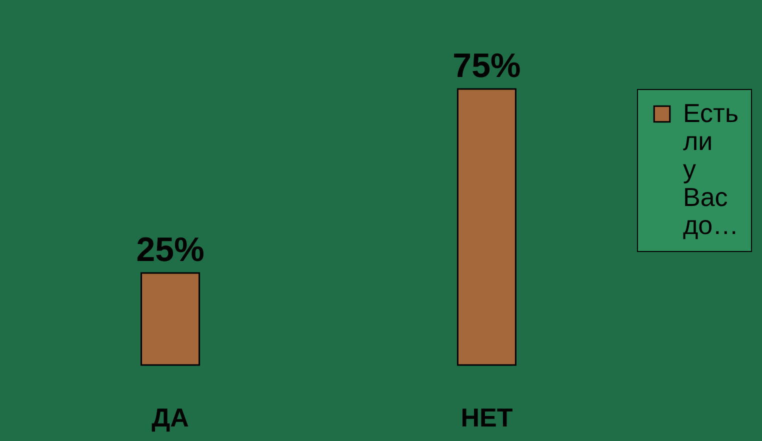 Image resolution: width=762 pixels, height=441 pixels. What do you see at coordinates (170, 250) in the screenshot?
I see `data-label: 25%` at bounding box center [170, 250].